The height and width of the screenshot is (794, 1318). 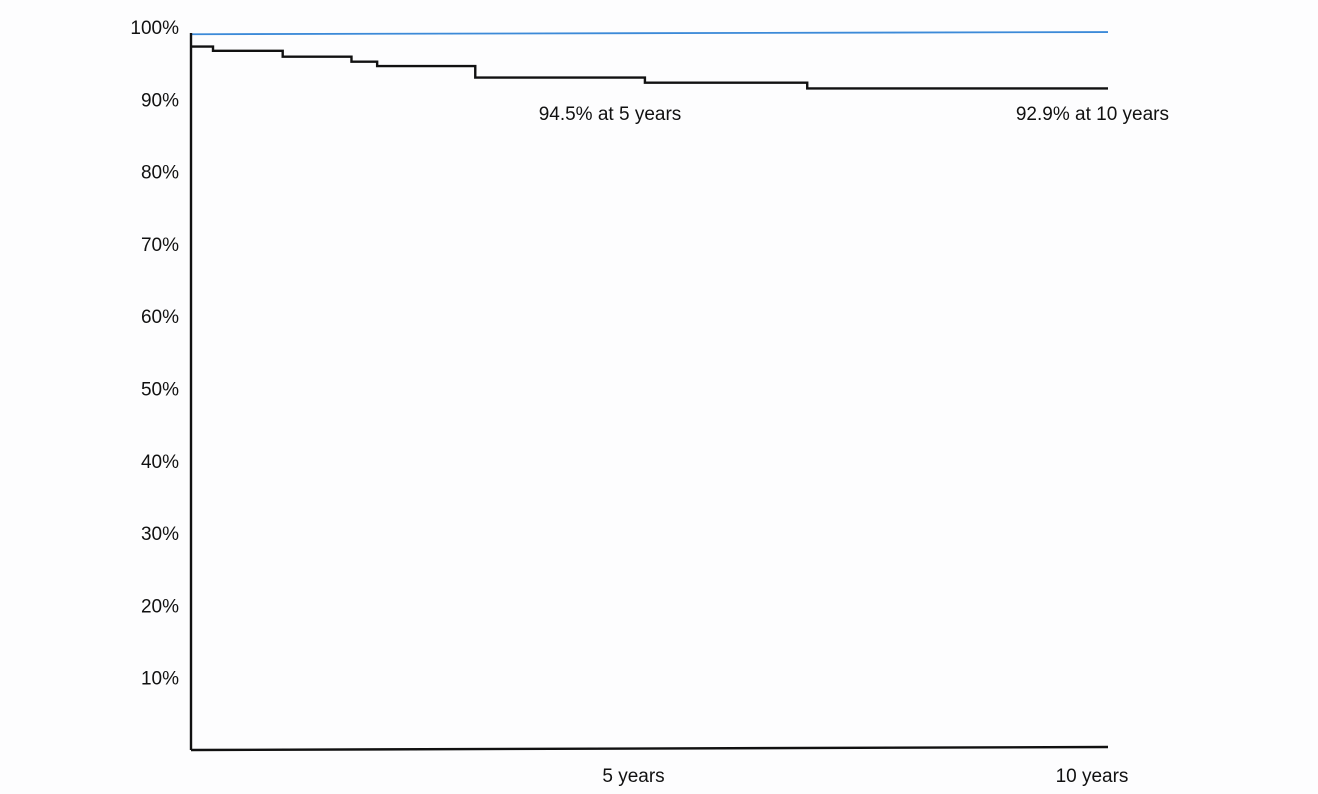 I want to click on y-tick-label: 10%, so click(x=160, y=679).